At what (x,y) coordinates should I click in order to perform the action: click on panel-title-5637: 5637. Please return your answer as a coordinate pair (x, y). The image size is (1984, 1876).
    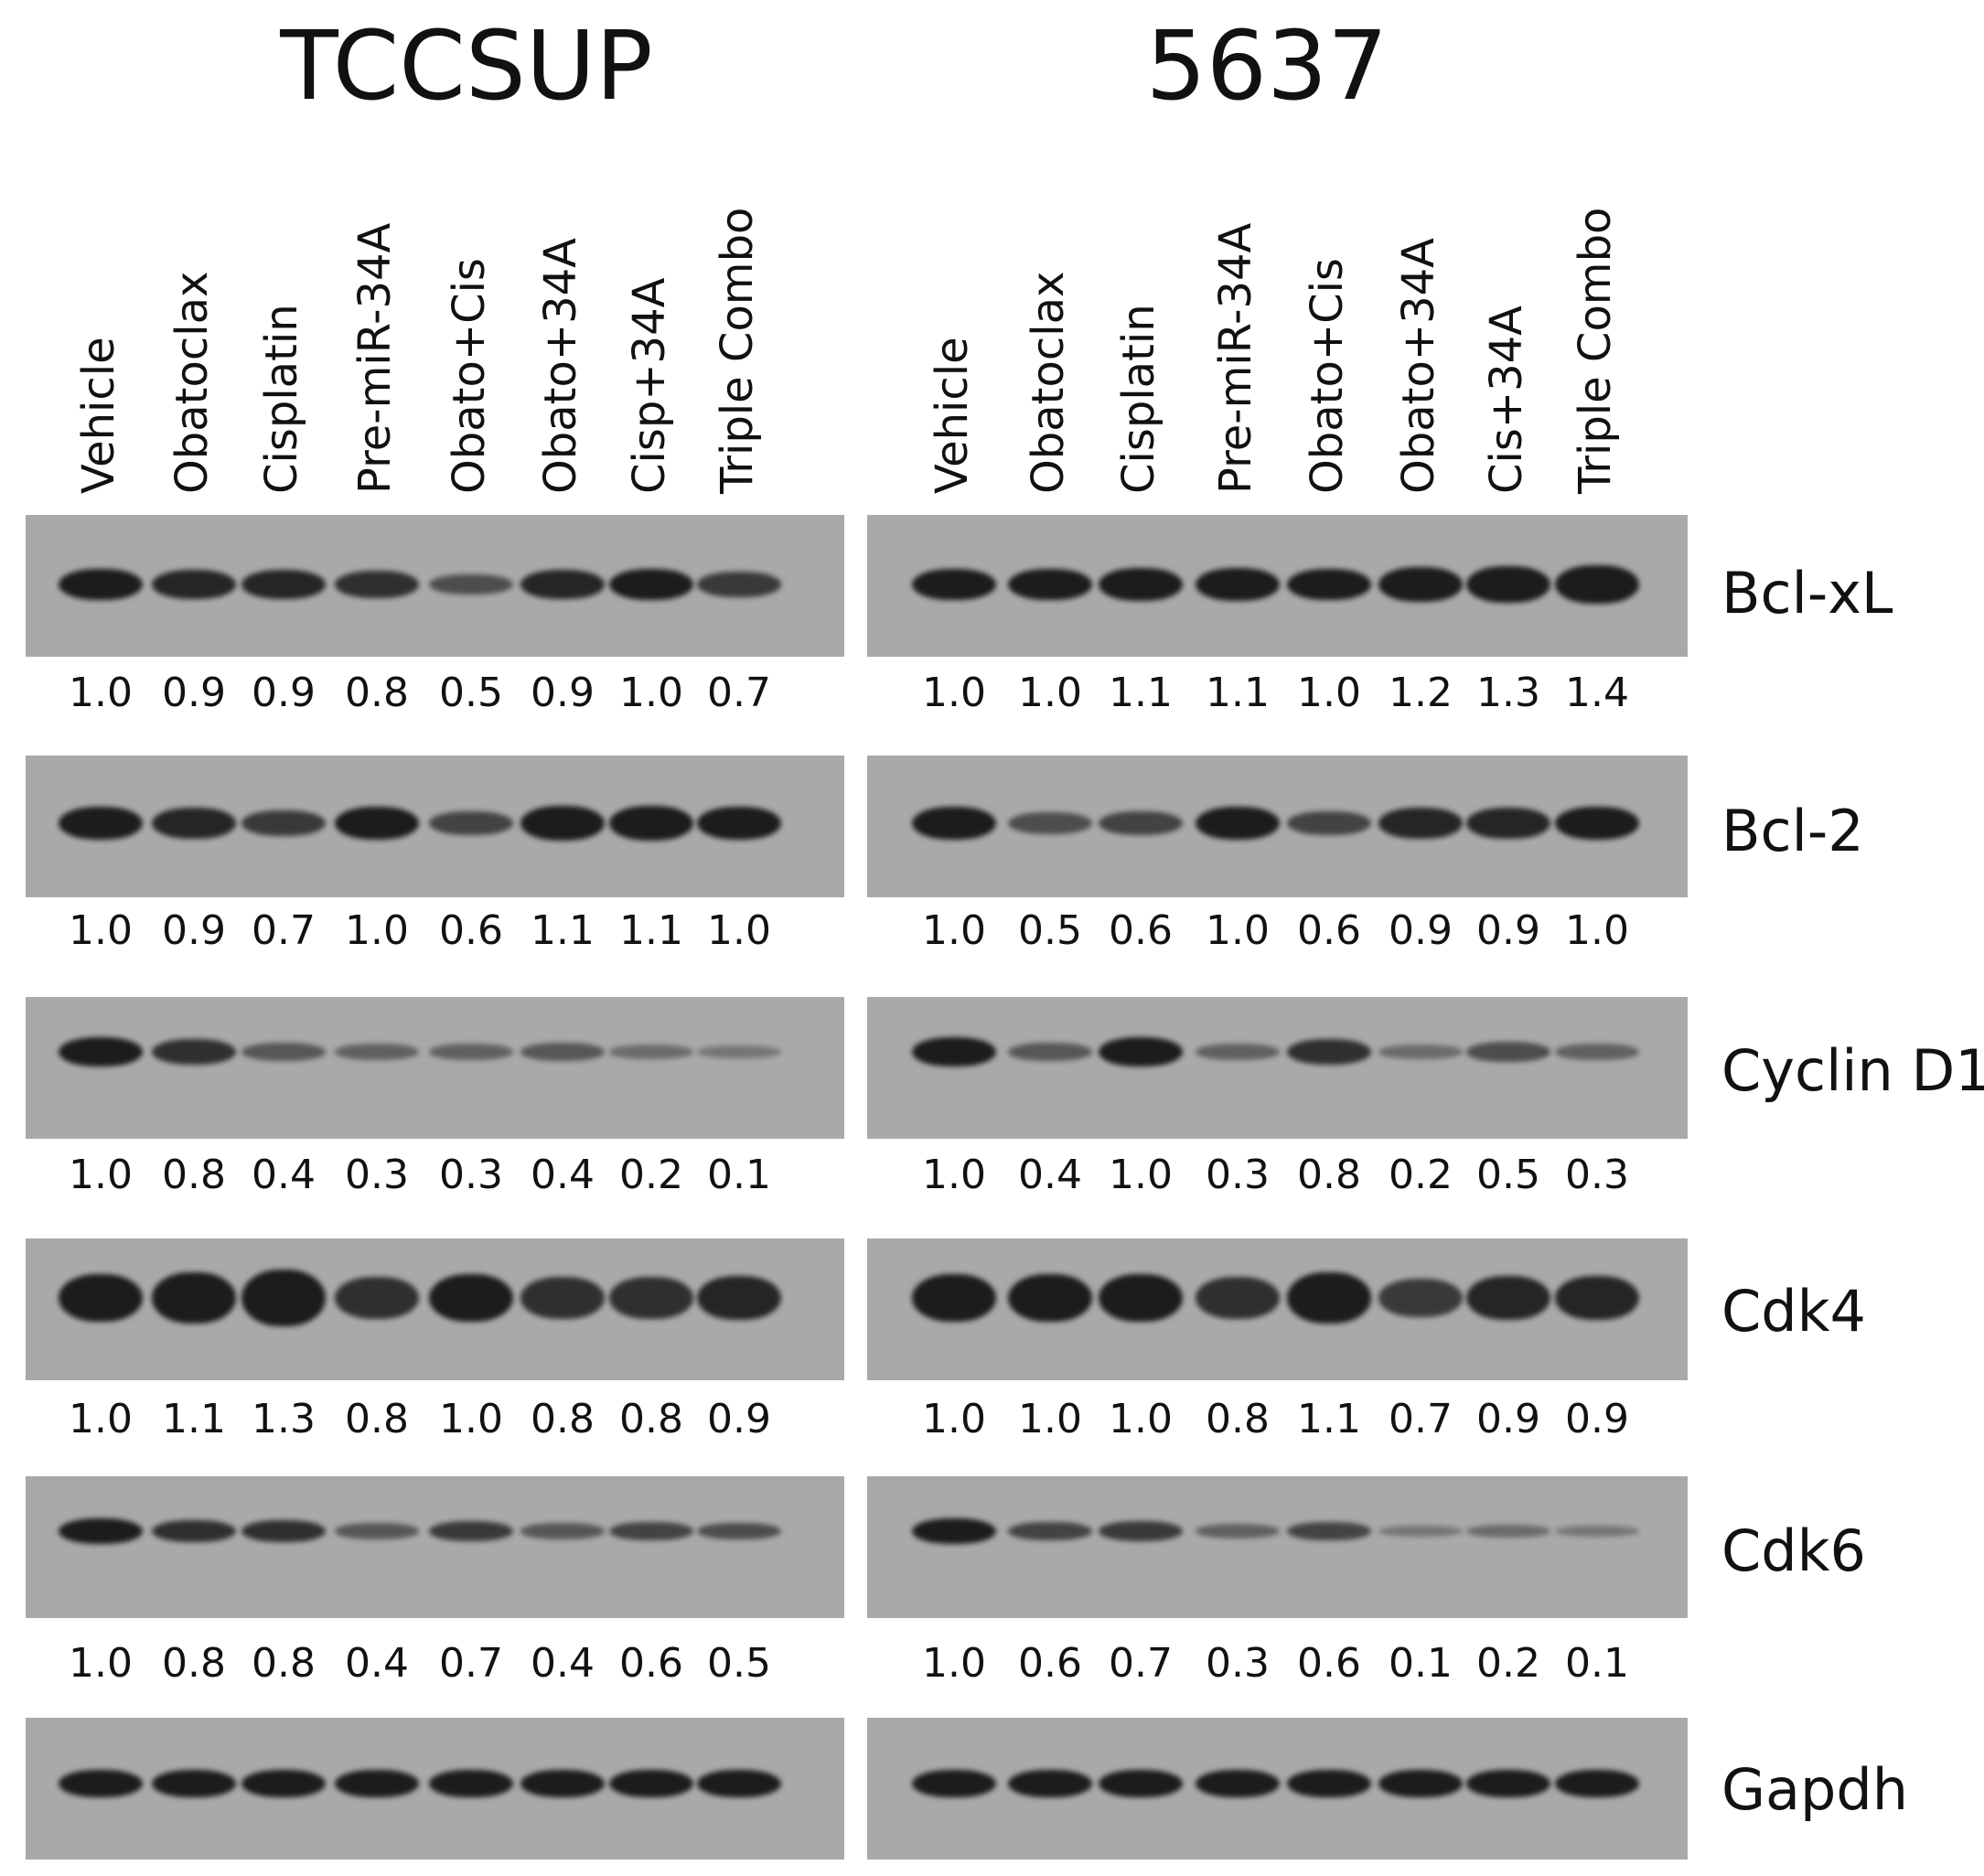
    Looking at the image, I should click on (1267, 66).